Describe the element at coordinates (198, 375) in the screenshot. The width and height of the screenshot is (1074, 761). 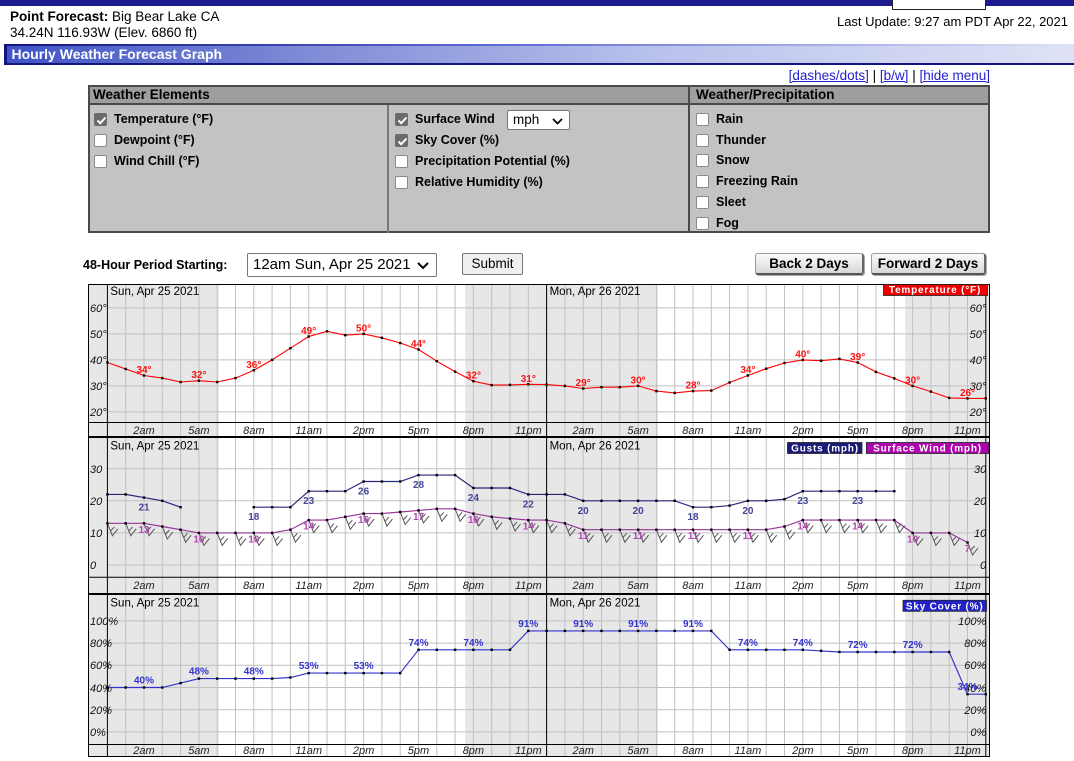
I see `svg-text: 32°` at that location.